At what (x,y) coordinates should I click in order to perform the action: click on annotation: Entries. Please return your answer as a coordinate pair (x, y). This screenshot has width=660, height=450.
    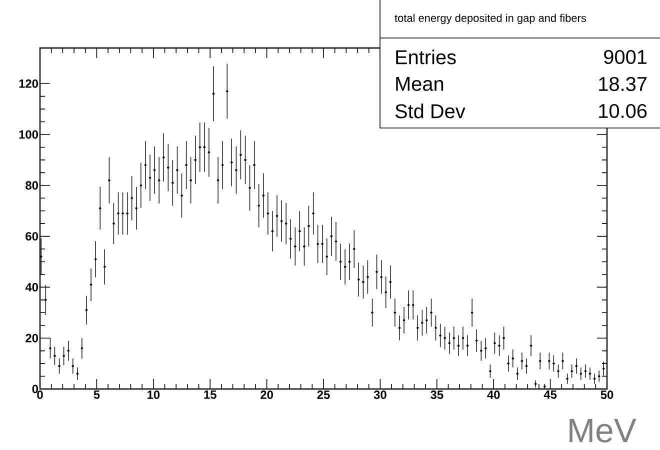
    Looking at the image, I should click on (426, 57).